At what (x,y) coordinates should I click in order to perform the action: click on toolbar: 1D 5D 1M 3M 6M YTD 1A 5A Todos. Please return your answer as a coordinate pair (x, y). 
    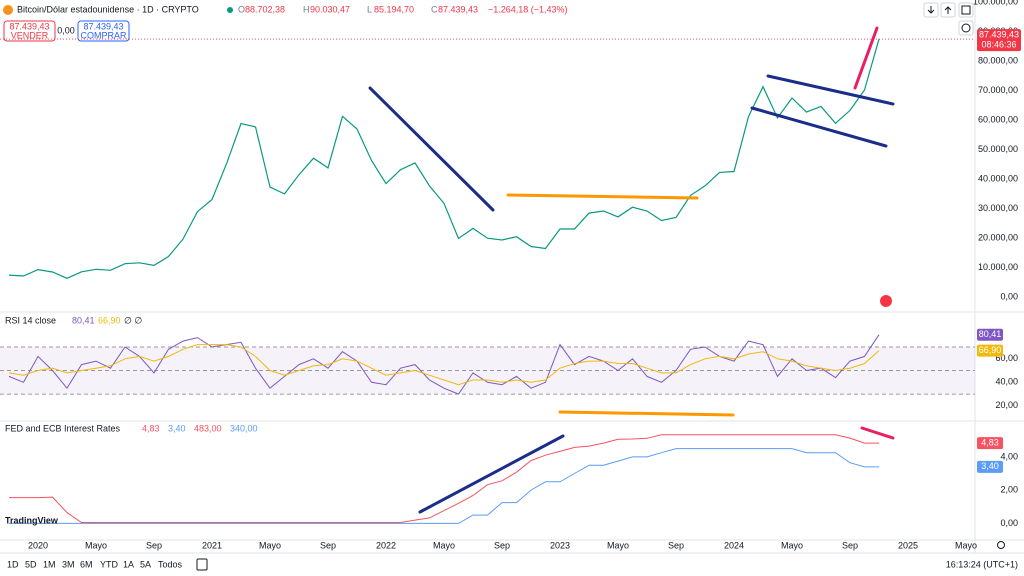
    Looking at the image, I should click on (95, 564).